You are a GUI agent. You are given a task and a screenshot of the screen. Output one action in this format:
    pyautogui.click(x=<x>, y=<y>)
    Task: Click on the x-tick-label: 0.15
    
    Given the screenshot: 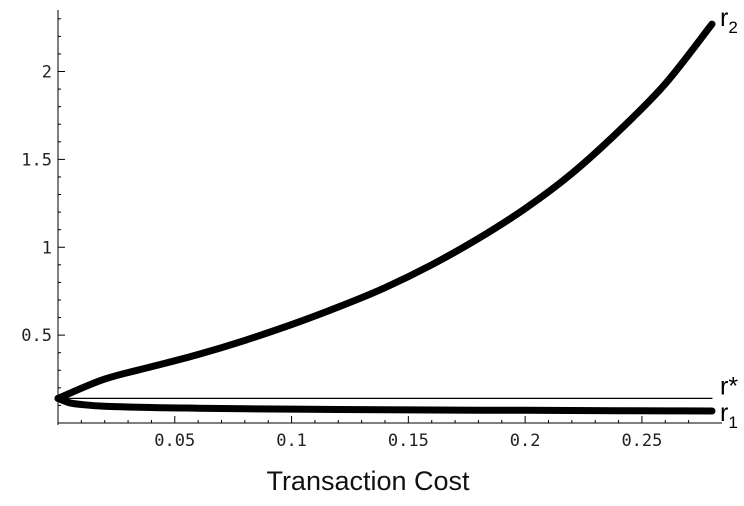 What is the action you would take?
    pyautogui.click(x=408, y=441)
    